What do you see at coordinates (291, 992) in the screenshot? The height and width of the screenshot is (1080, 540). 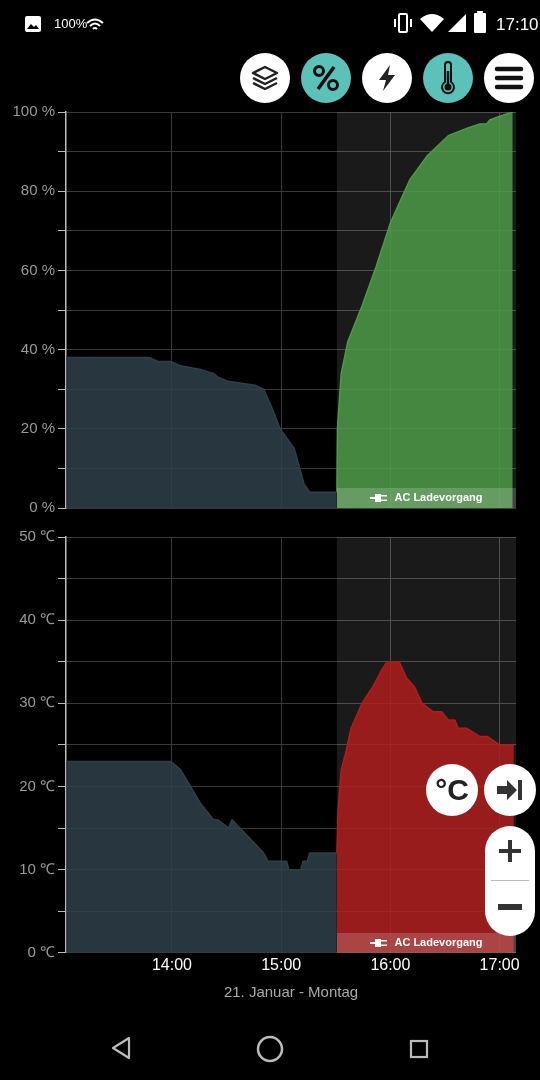 I see `x-axis-title: 21. Januar - Montag` at bounding box center [291, 992].